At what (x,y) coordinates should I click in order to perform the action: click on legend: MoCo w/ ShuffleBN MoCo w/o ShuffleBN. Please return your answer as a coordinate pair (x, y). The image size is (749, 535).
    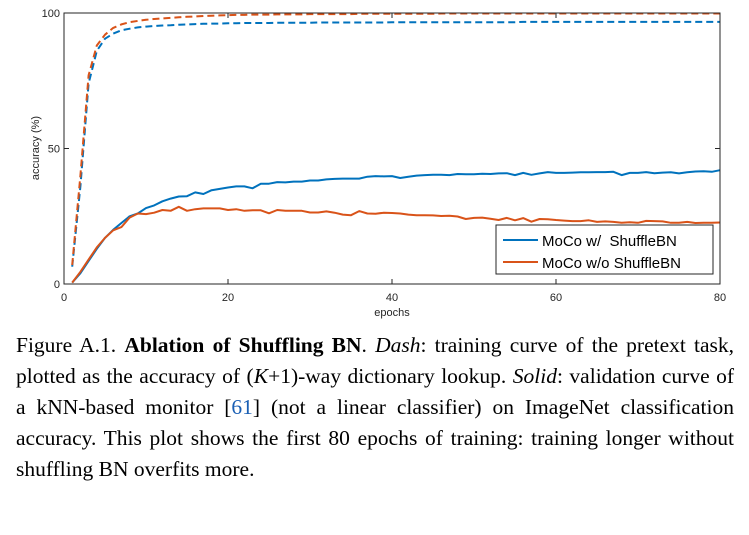
    Looking at the image, I should click on (604, 249).